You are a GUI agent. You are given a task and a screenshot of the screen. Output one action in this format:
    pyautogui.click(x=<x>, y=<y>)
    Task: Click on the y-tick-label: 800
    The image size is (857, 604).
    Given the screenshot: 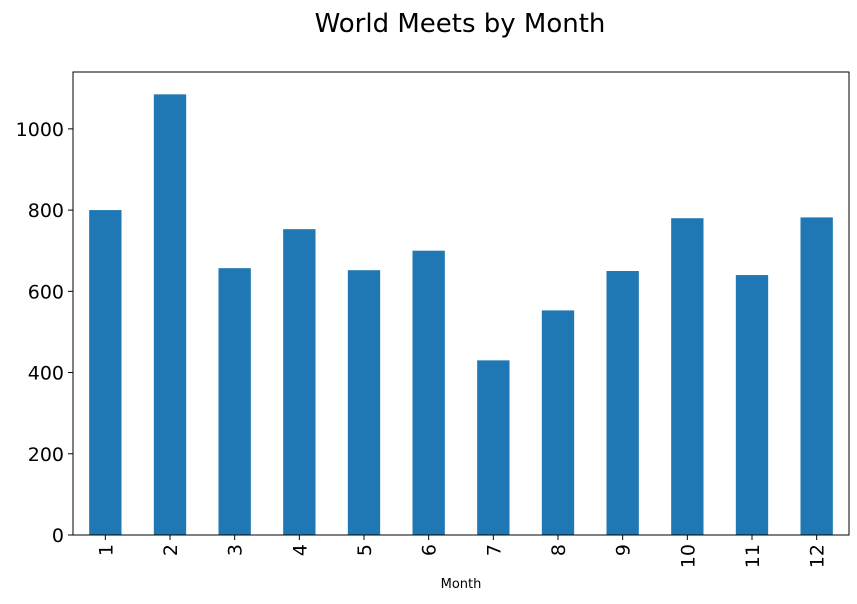 What is the action you would take?
    pyautogui.click(x=46, y=211)
    